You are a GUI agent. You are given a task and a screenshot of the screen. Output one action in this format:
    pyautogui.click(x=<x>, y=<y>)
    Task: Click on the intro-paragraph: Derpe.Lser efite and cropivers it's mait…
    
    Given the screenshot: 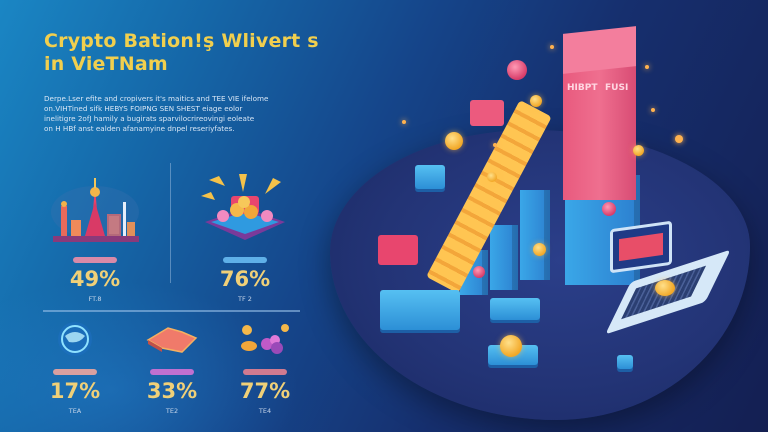 What is the action you would take?
    pyautogui.click(x=189, y=114)
    